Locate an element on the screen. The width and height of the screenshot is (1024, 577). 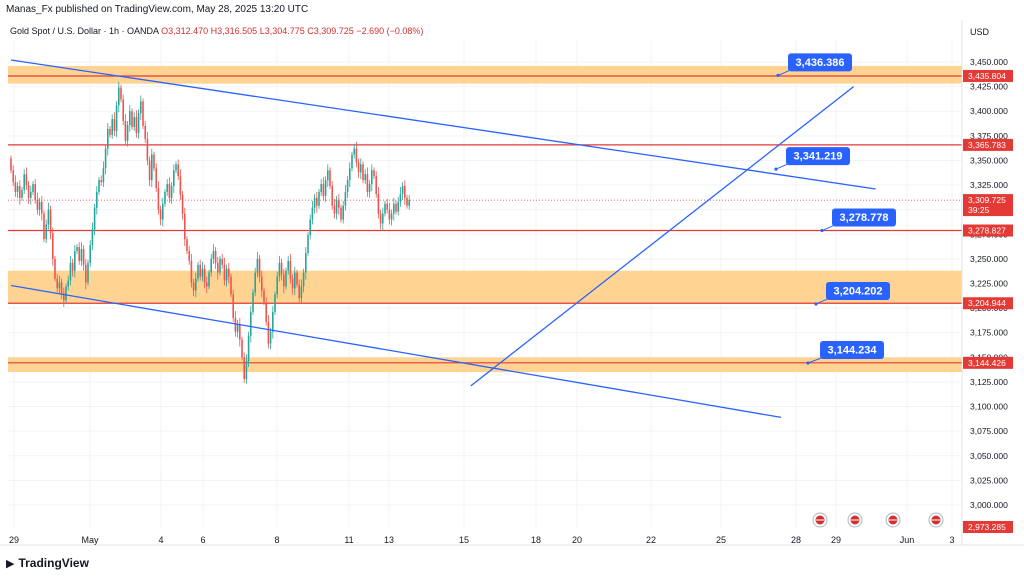
time-axis: 29 May 4 6 8 11 13 15 18 20 22 25 28 29 Jun 3 is located at coordinates (512, 540).